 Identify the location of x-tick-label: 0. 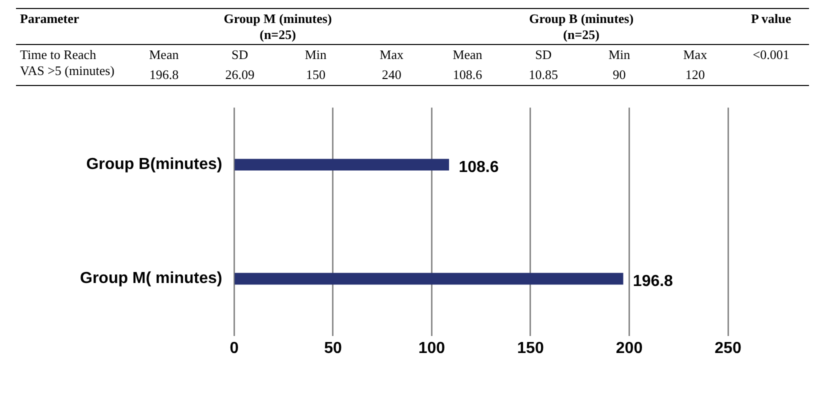
(234, 348).